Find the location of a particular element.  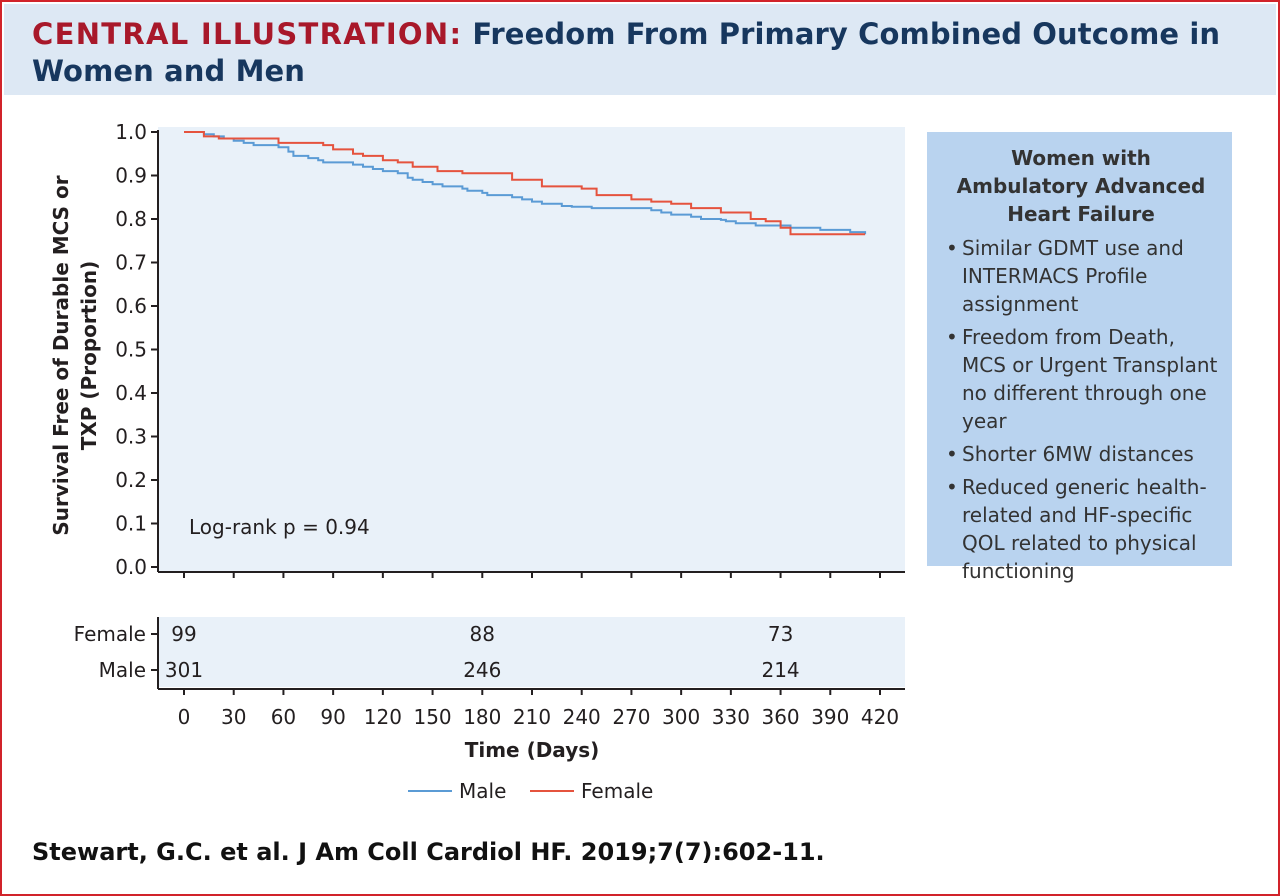

y-axis: 0.0 0.1 0.2 0.3 0.4 0.5 0.6 0.7 0.8 0.9 1.0 is located at coordinates (137, 349).